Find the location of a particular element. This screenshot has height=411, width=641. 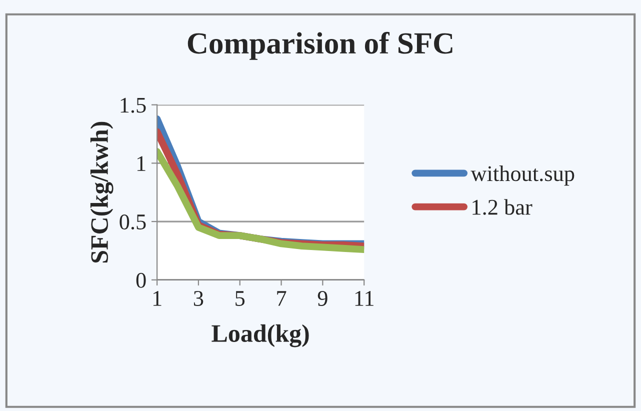

chart-title: Comparision of SFC is located at coordinates (320, 46).